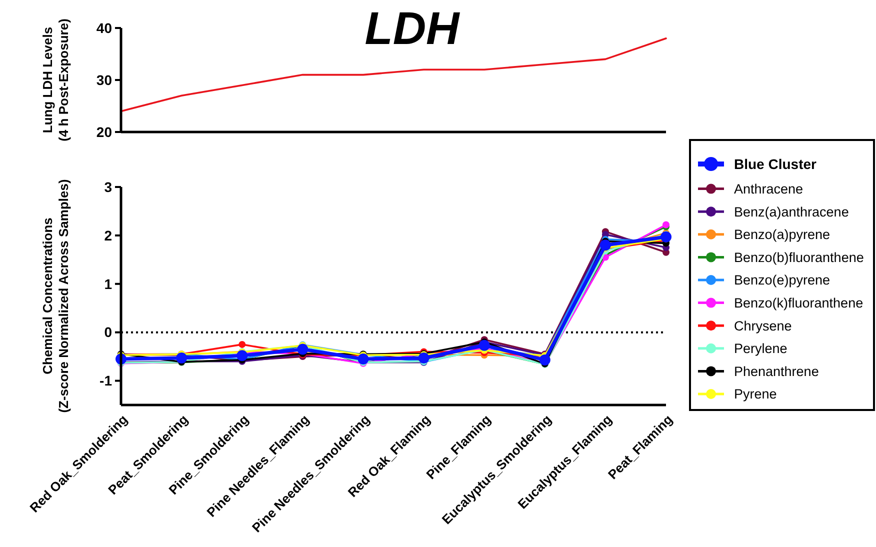 The image size is (876, 547). I want to click on legend-label: Pyrene, so click(755, 394).